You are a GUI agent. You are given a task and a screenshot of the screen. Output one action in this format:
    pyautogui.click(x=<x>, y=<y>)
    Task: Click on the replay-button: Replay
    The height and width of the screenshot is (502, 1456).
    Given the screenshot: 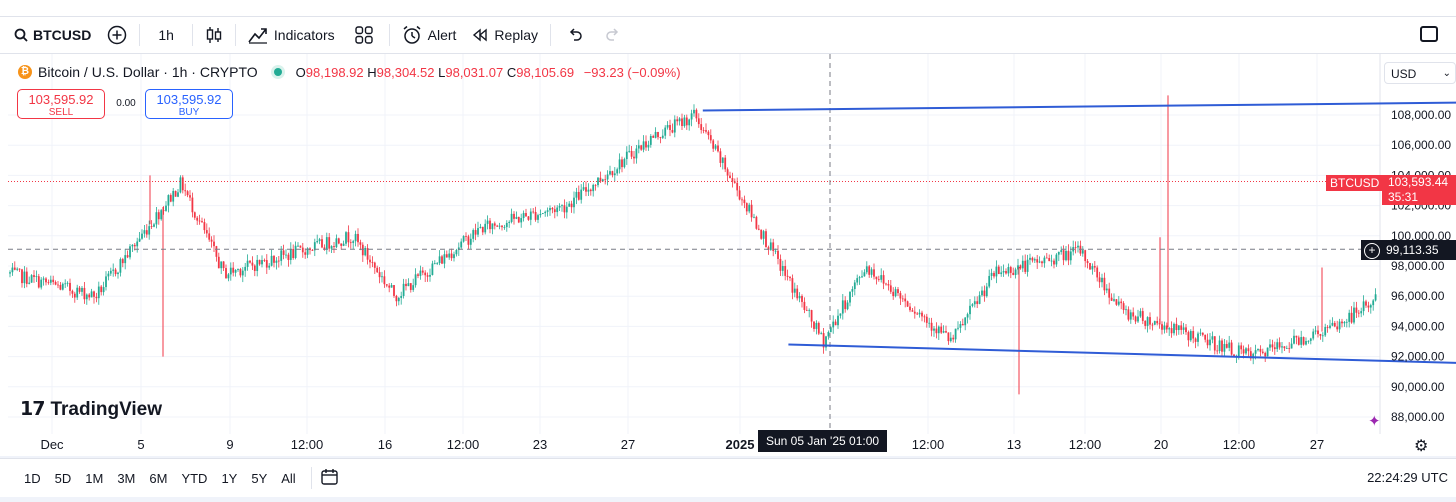 What is the action you would take?
    pyautogui.click(x=505, y=35)
    